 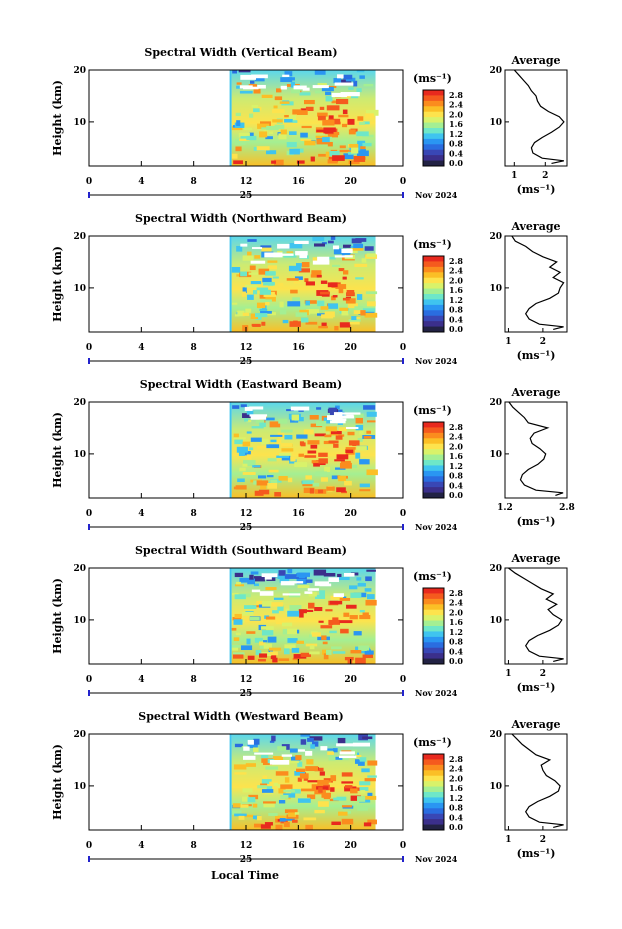 I want to click on average-x-tick-label: 1, so click(x=508, y=674).